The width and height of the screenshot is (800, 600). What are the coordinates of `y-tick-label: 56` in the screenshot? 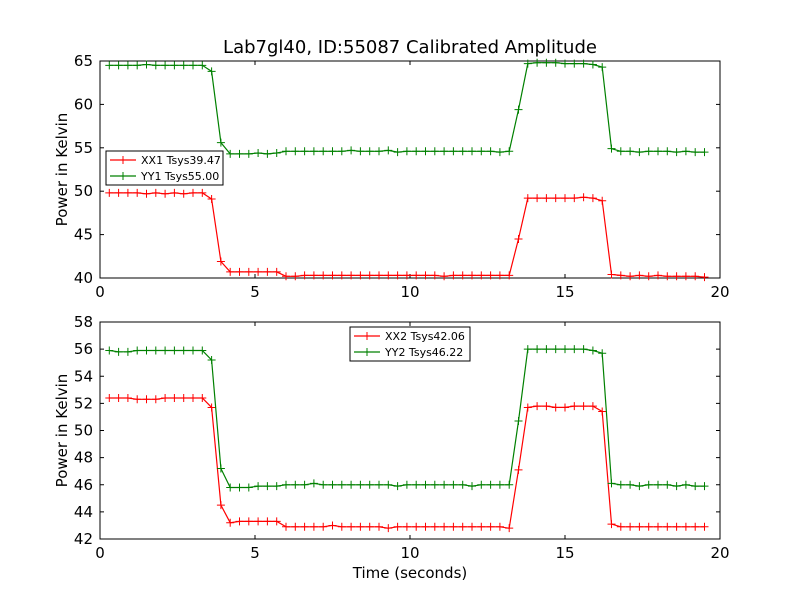 It's located at (83, 349).